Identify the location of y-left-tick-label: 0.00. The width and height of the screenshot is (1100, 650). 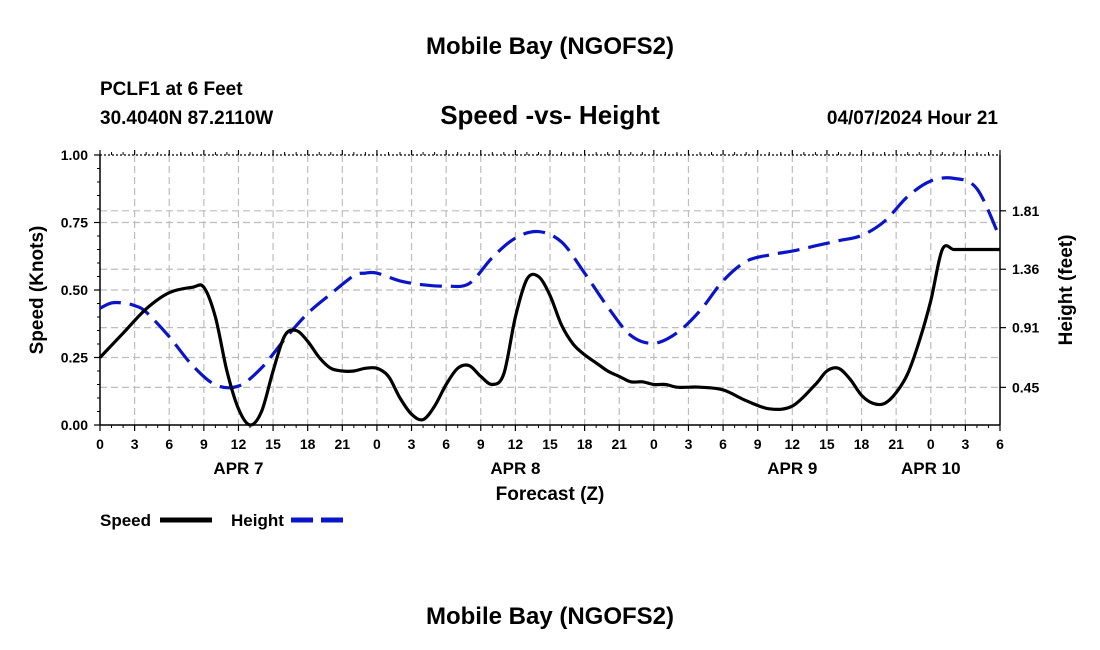
(74, 425).